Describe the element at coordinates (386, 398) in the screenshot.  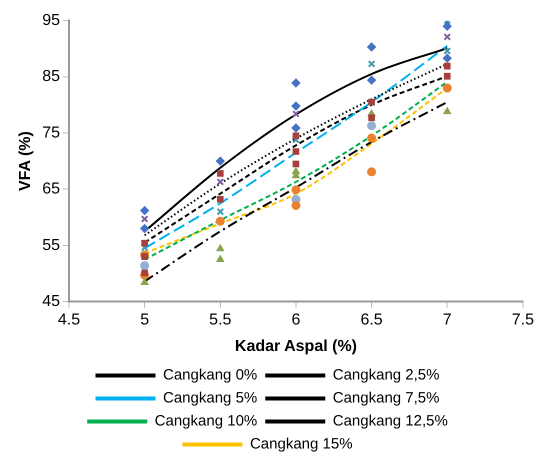
I see `legend-label: Cangkang 7,5%` at that location.